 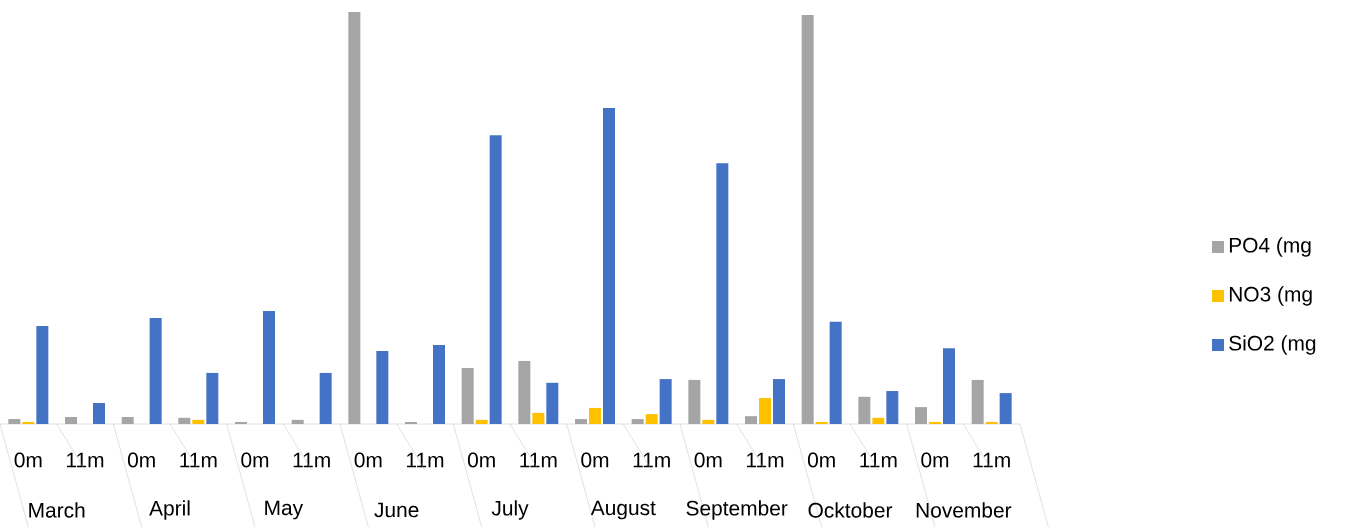 I want to click on text: June, so click(x=396, y=510).